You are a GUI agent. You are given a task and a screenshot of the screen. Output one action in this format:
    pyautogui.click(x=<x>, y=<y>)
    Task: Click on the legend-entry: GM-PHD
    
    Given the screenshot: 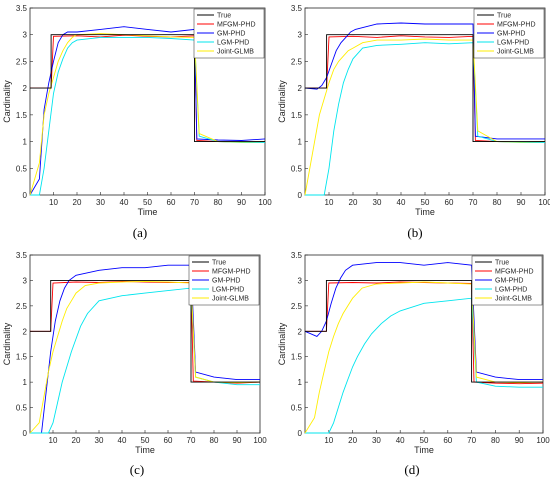 What is the action you would take?
    pyautogui.click(x=231, y=34)
    